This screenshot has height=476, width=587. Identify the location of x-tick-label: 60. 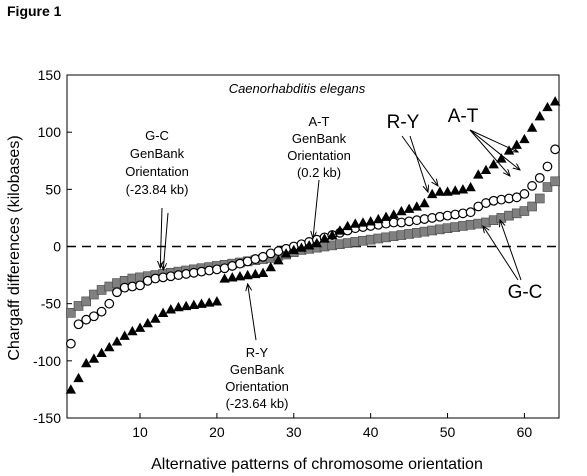
(525, 432).